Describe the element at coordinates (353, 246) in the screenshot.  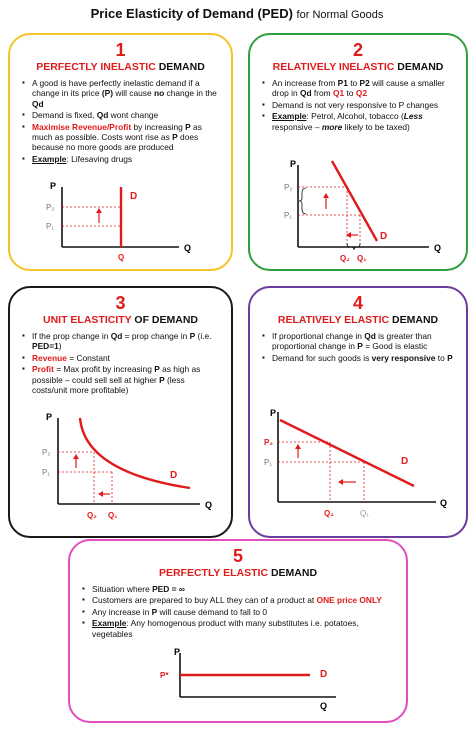
I see `quantity-change-brace` at that location.